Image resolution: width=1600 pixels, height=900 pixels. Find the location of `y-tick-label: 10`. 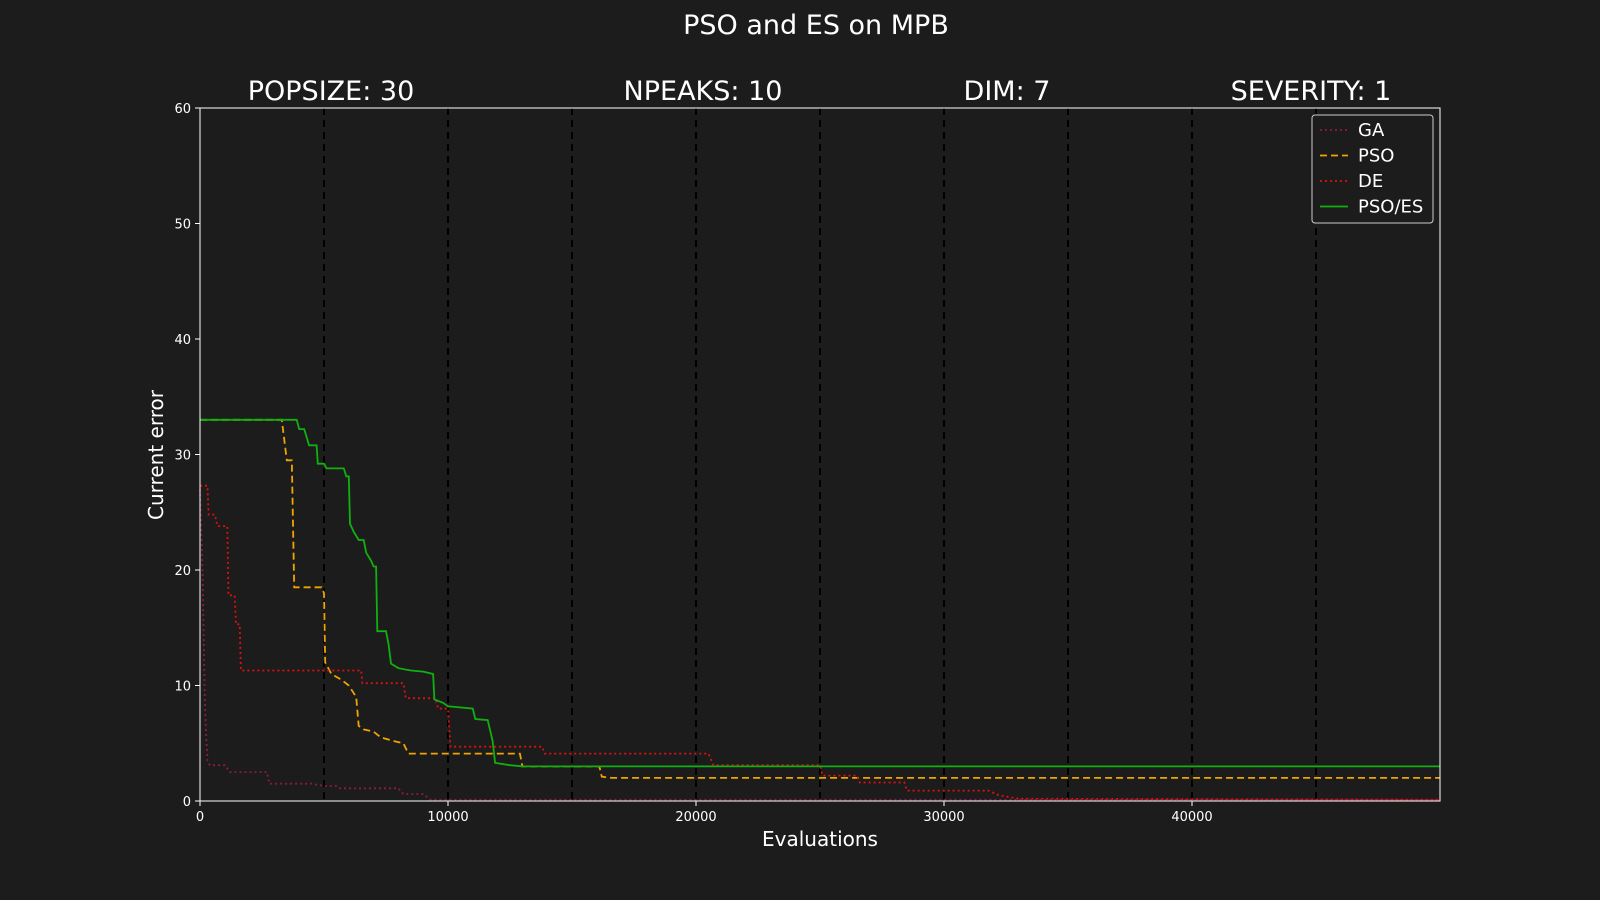

y-tick-label: 10 is located at coordinates (182, 687).